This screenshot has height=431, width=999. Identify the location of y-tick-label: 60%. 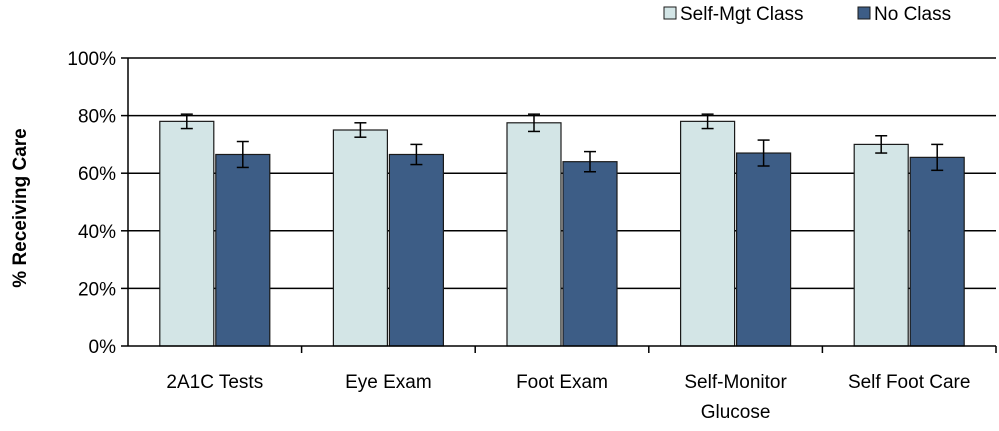
(97, 174).